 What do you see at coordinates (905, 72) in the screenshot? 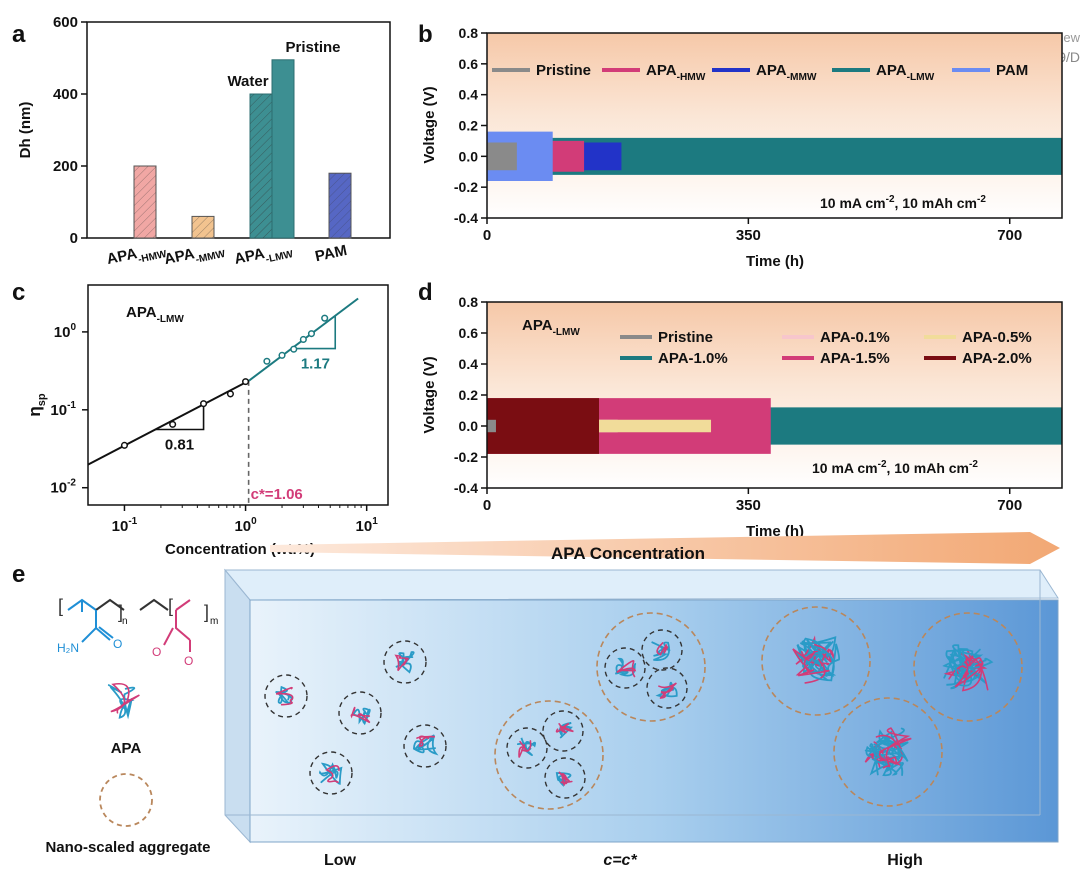
I see `b-legend-label-APA-LMW: APA-LMW` at bounding box center [905, 72].